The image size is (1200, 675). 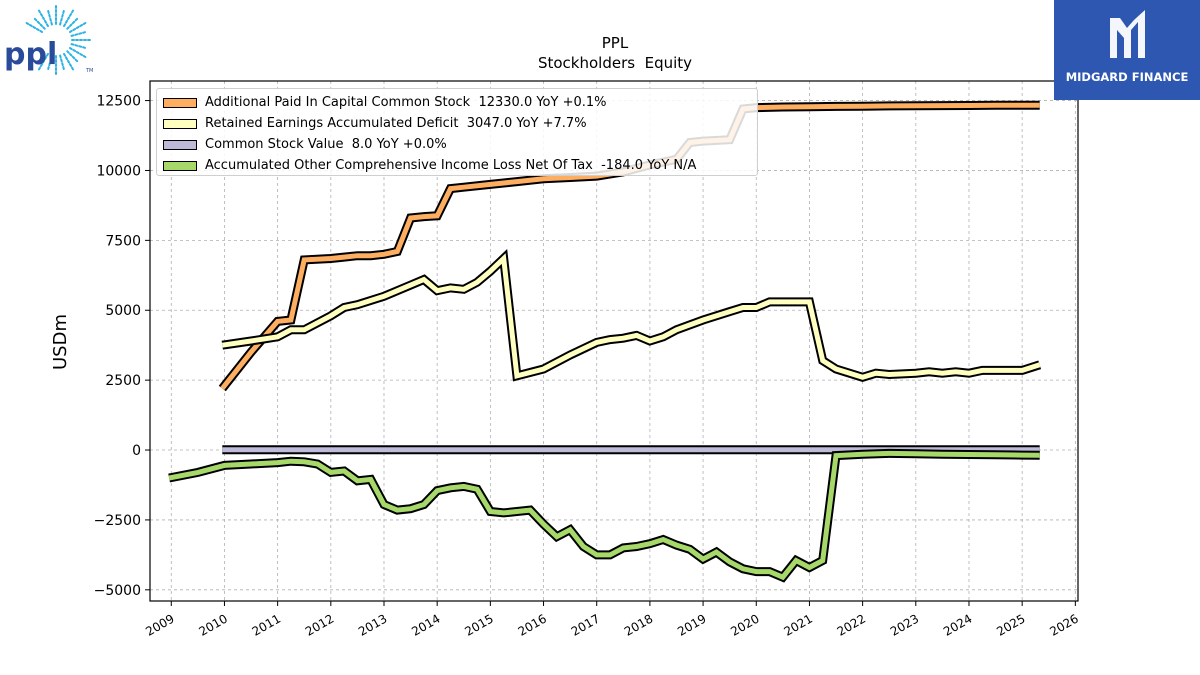 What do you see at coordinates (460, 144) in the screenshot?
I see `legend-item: Common Stock Value 8.0 YoY +0.0%` at bounding box center [460, 144].